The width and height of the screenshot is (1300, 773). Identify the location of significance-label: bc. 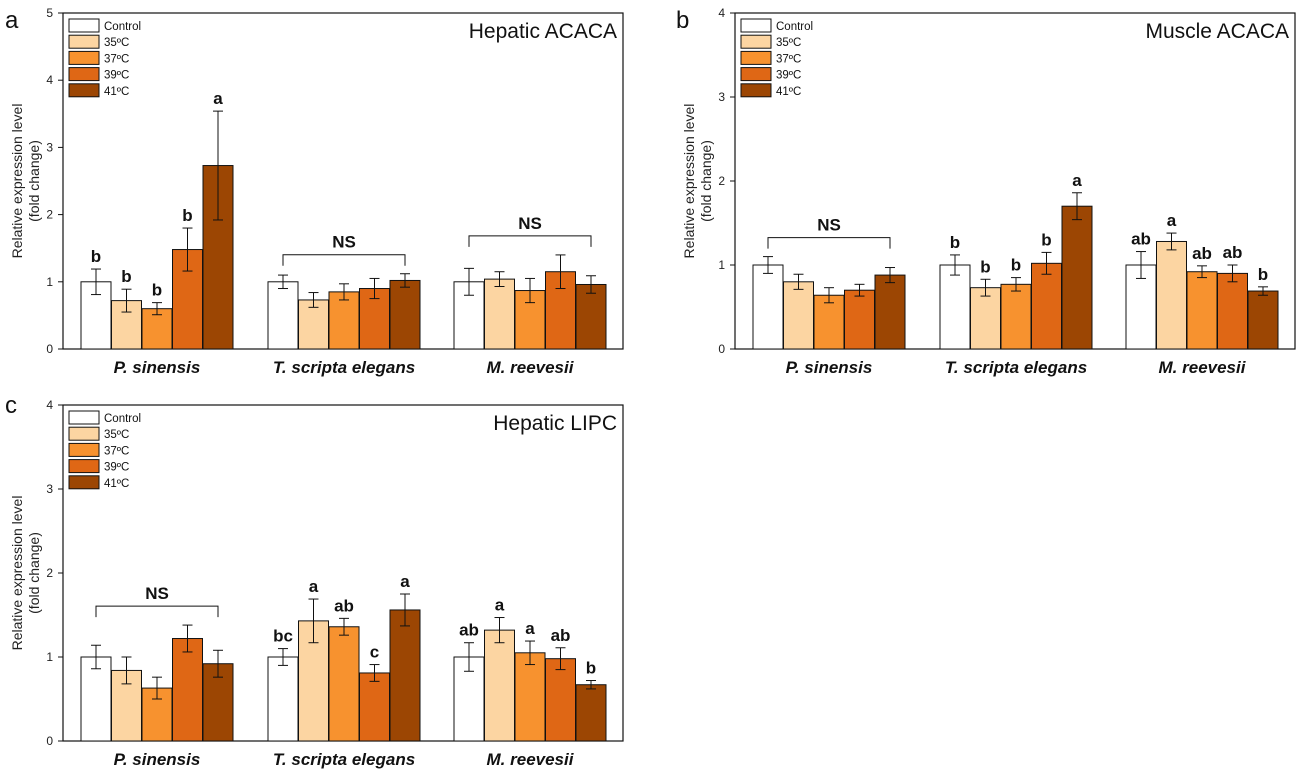
(283, 636).